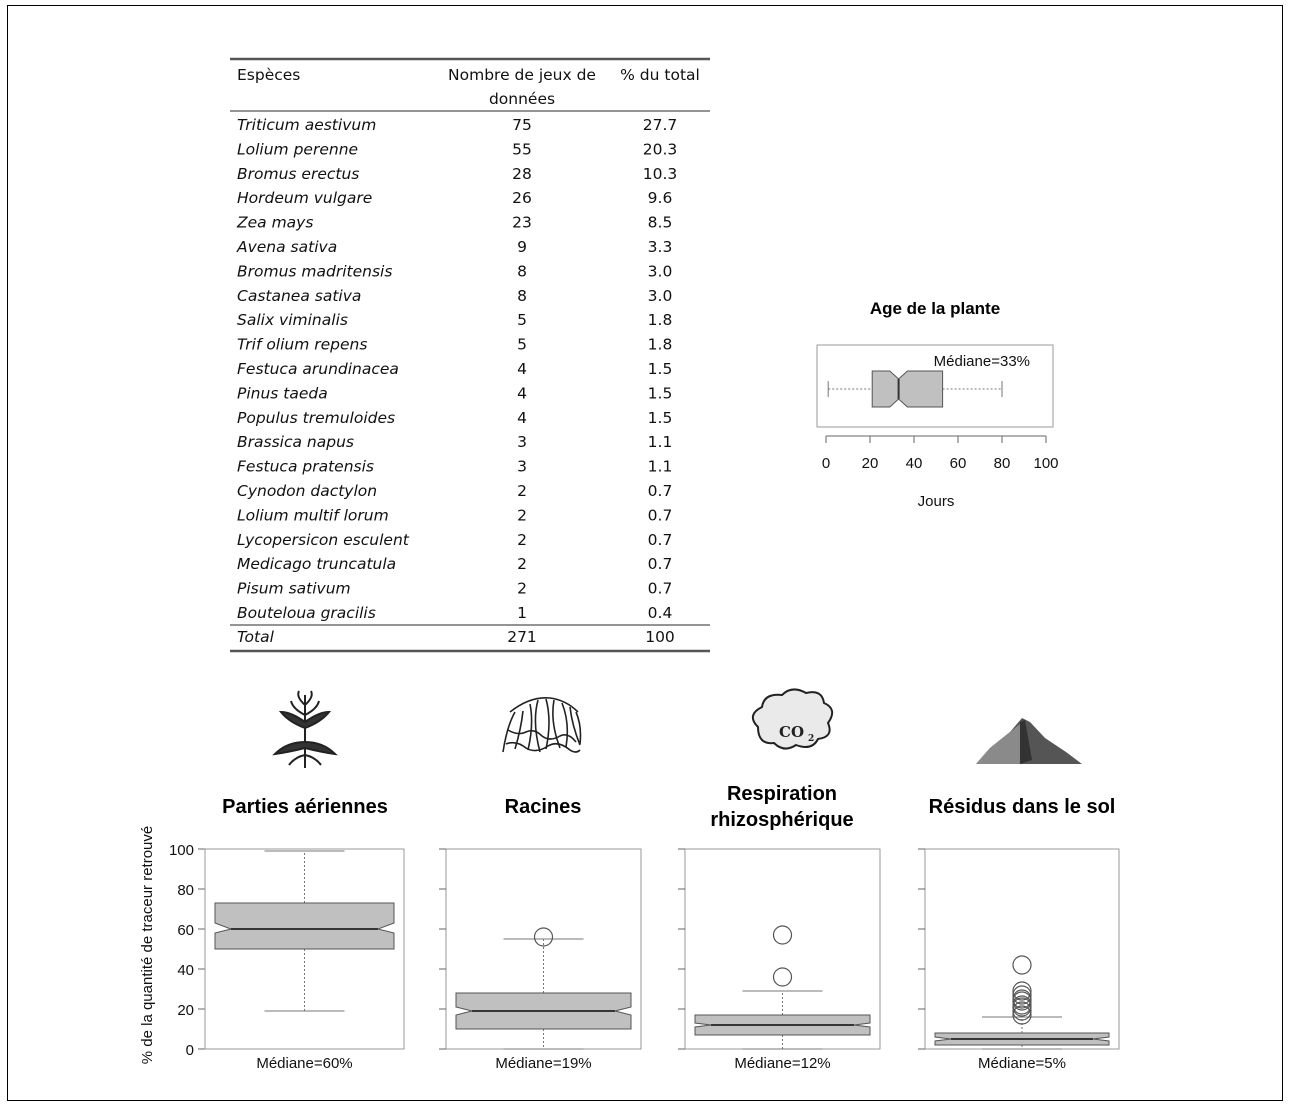 The width and height of the screenshot is (1290, 1105). I want to click on panel-title-respiration-line2: rhizosphérique, so click(781, 820).